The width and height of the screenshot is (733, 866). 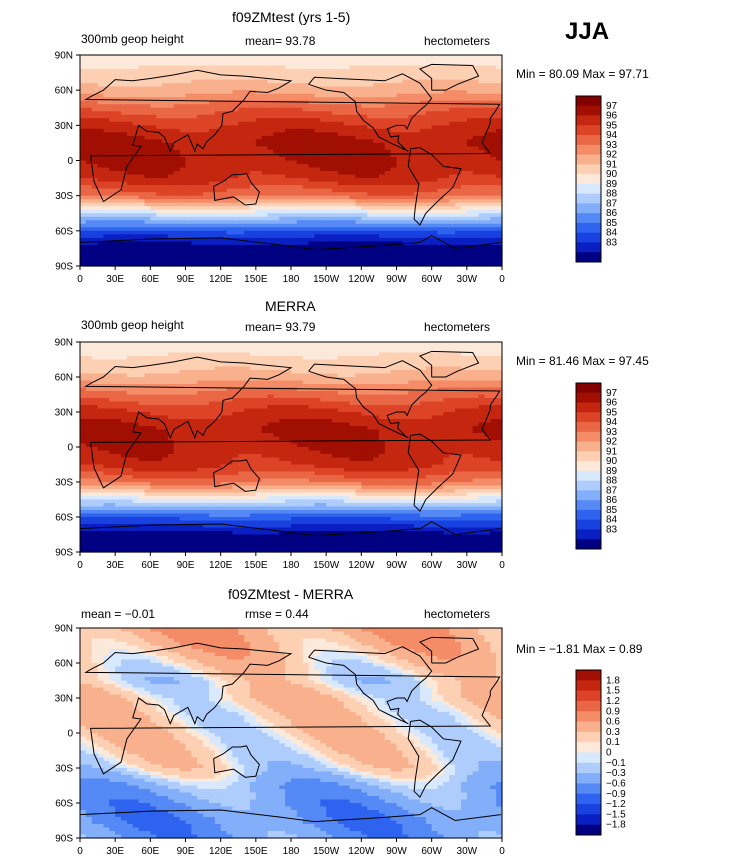 I want to click on colorbar-swatch, so click(x=588, y=179).